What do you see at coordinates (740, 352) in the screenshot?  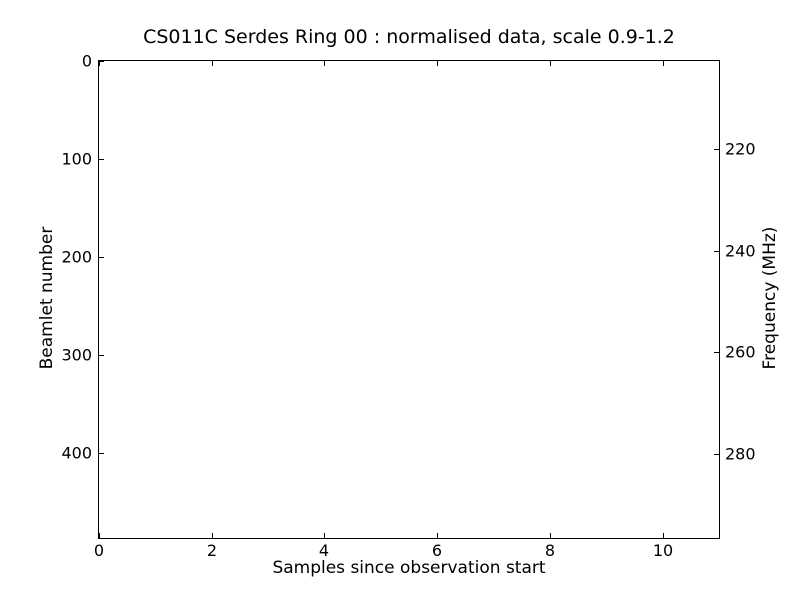 I see `y-tick-label-right: 260` at bounding box center [740, 352].